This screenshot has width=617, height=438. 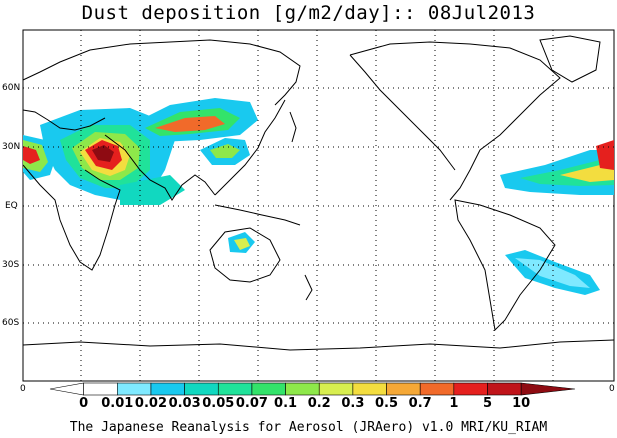 I want to click on colorbar-label: 10, so click(x=521, y=403).